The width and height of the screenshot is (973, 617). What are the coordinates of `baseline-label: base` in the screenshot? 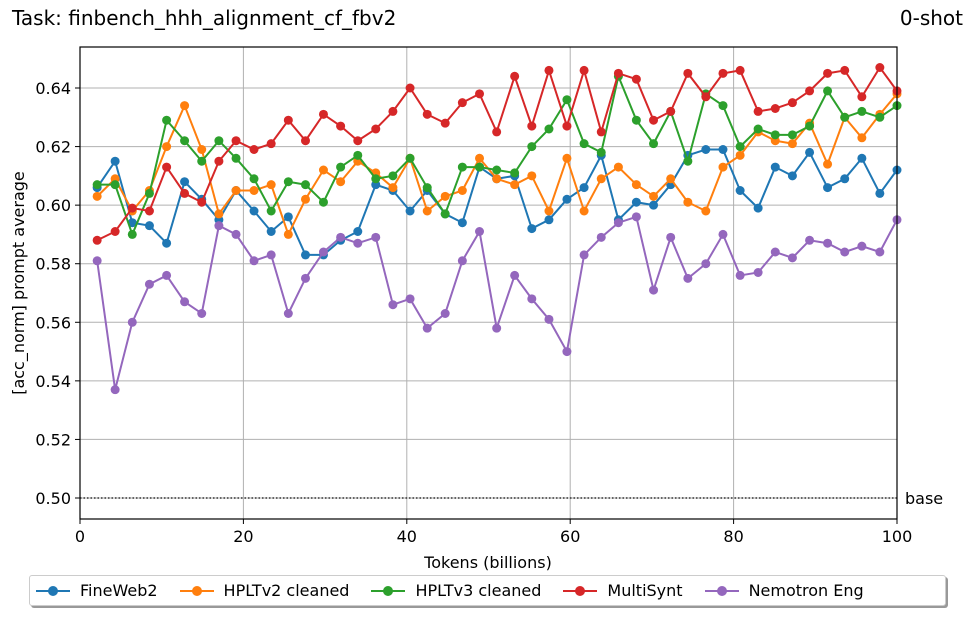 It's located at (924, 498).